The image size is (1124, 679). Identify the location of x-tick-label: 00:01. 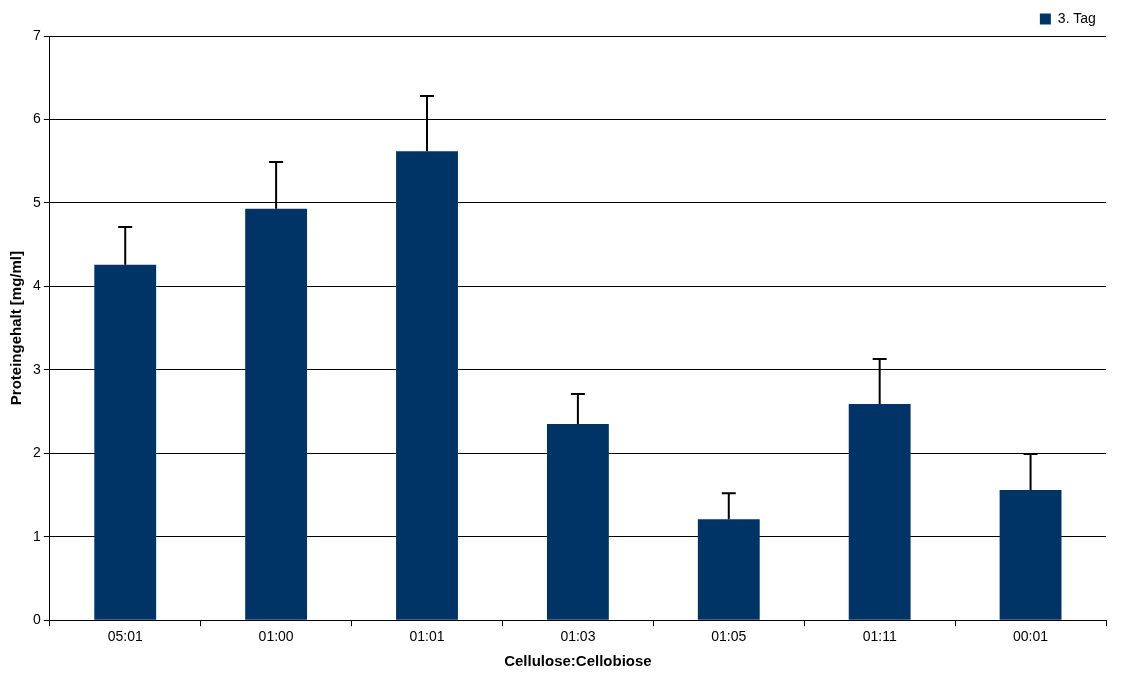
(1031, 636).